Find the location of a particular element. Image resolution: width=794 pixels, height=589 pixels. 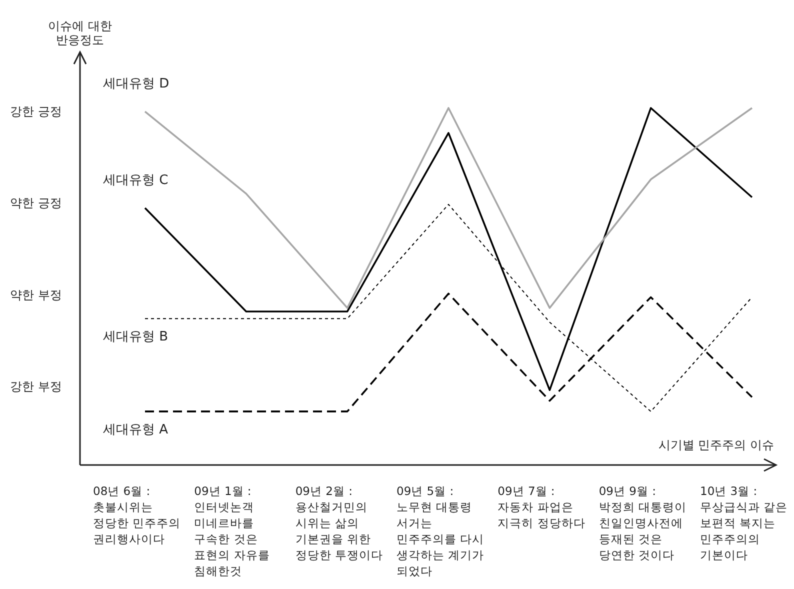

x-tick-label: 09년 1월 : 인터넷논객 미네르바를 구속한 것은 표현의 자유를 침해한것 is located at coordinates (232, 531).